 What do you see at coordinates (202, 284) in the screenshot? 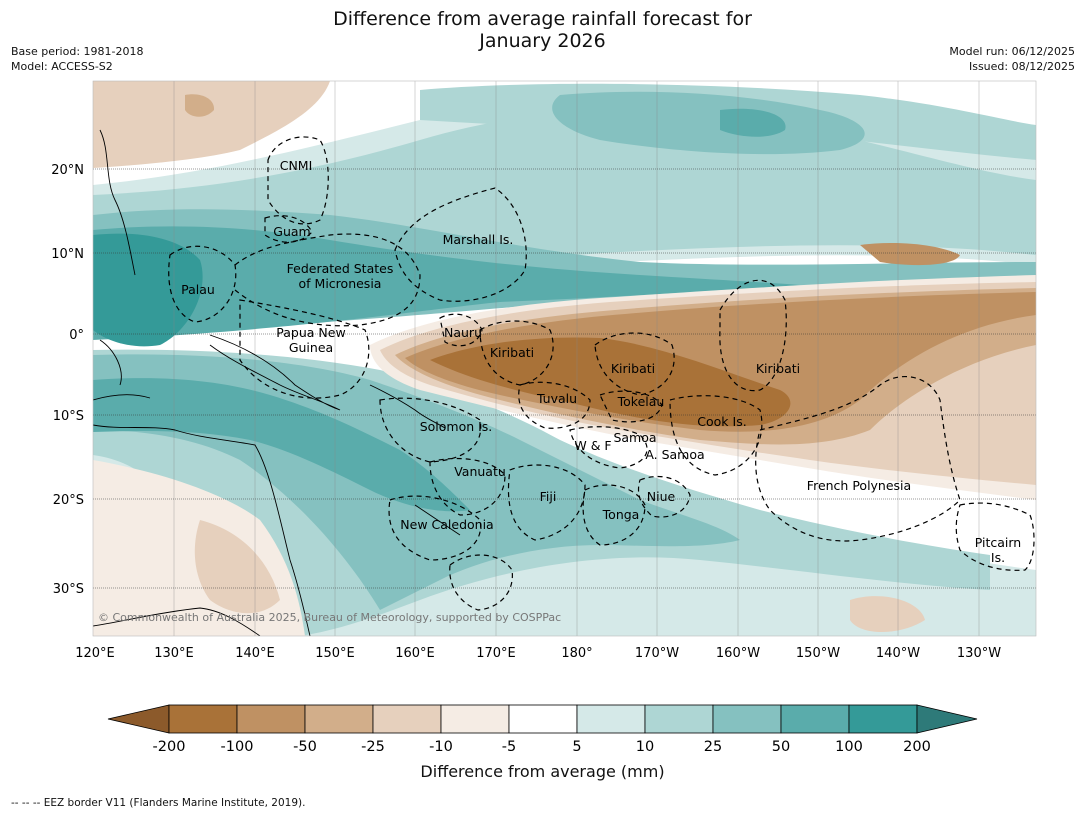
I see `eez-palau` at bounding box center [202, 284].